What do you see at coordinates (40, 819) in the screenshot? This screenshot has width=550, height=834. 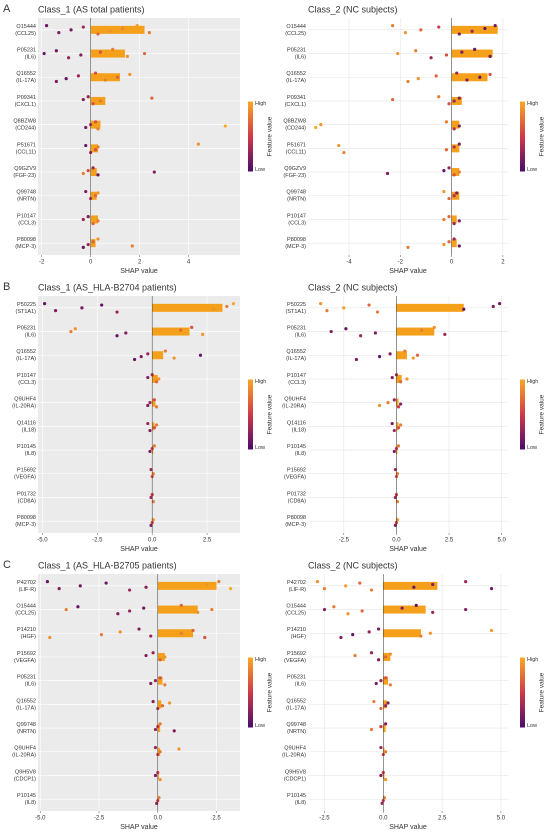 I see `x-tick-label: -5.0` at bounding box center [40, 819].